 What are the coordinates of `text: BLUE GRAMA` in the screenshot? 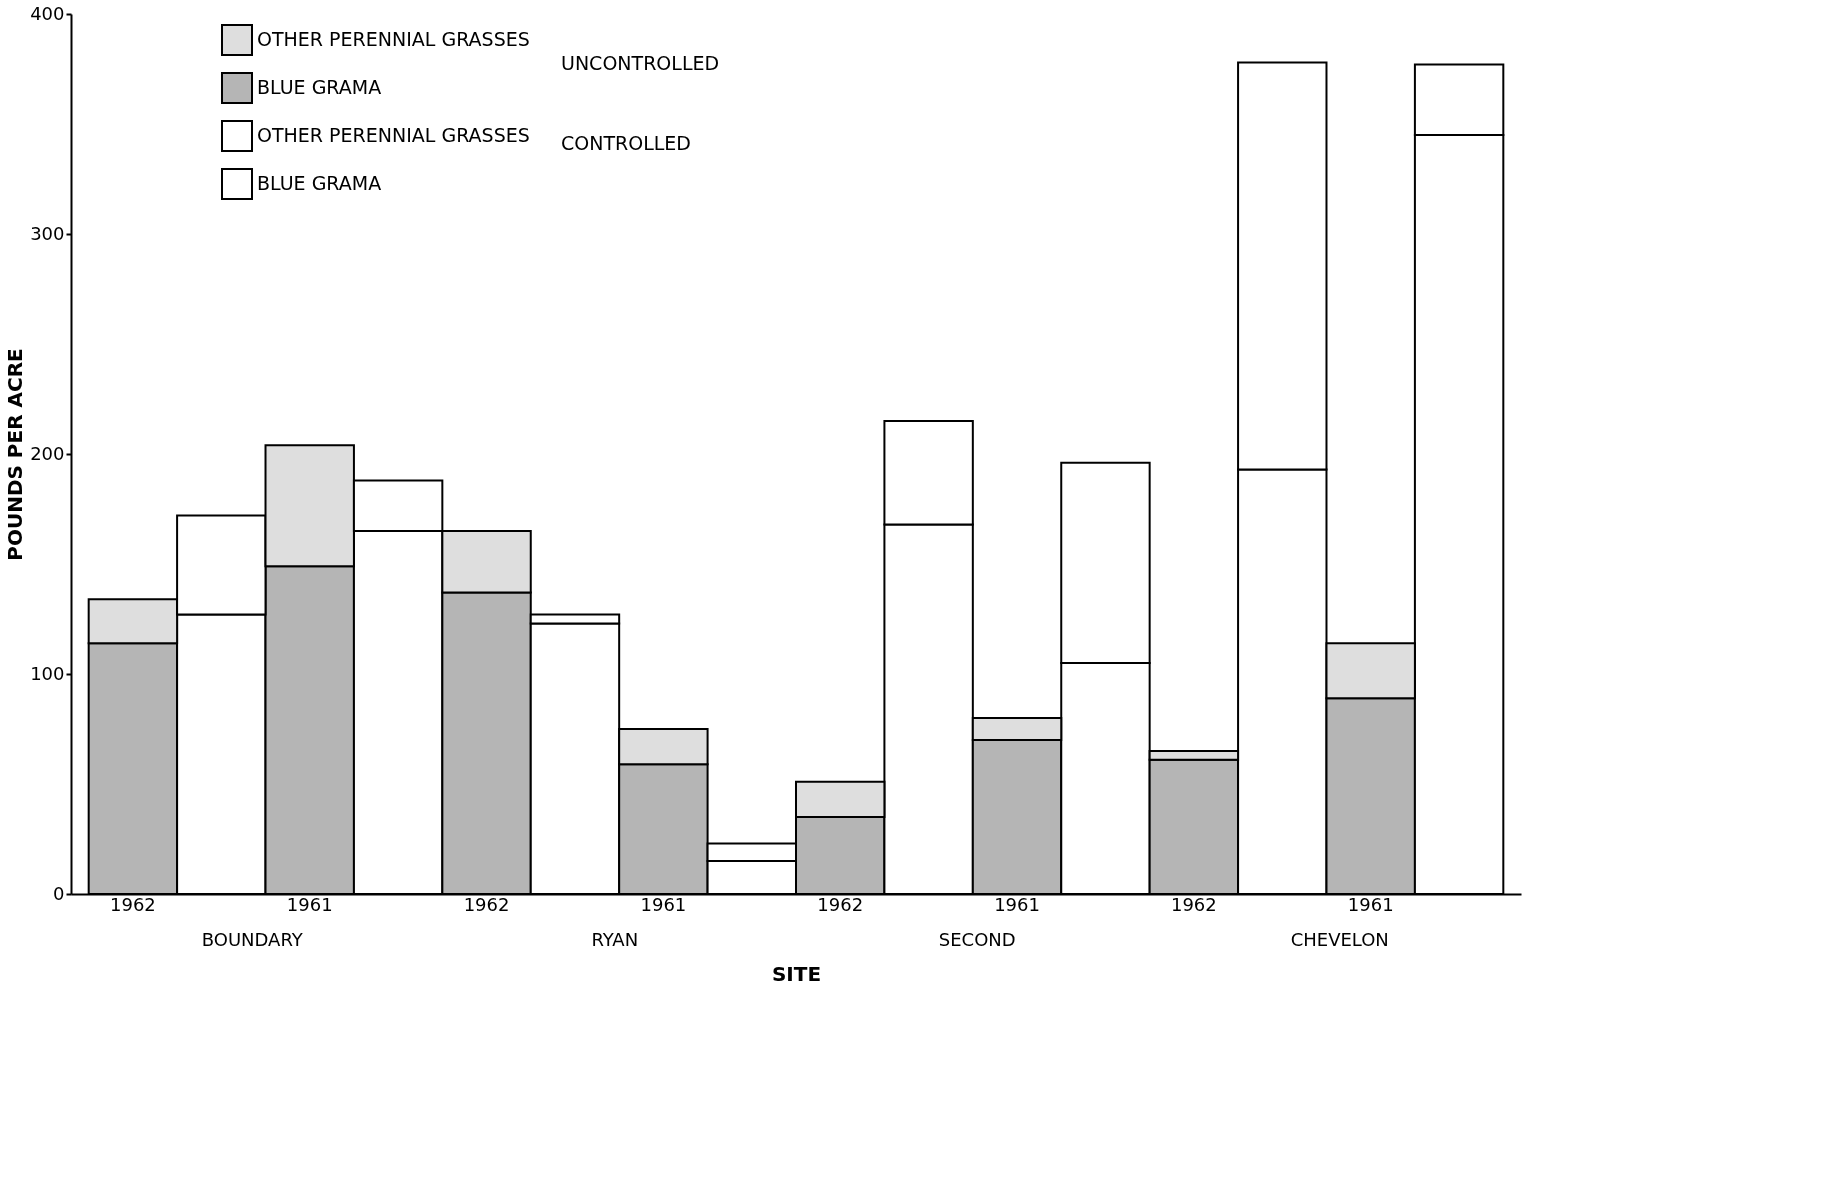 It's located at (319, 87).